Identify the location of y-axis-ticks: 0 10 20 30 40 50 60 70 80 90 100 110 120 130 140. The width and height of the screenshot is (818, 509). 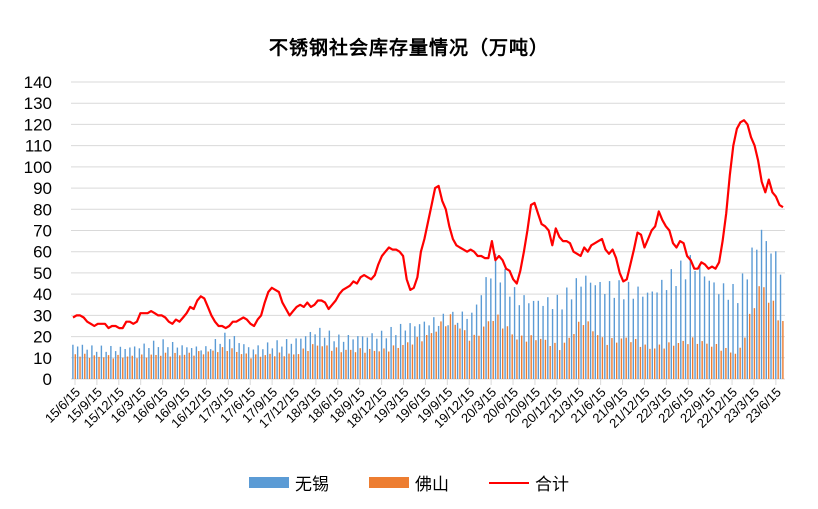
(38, 231).